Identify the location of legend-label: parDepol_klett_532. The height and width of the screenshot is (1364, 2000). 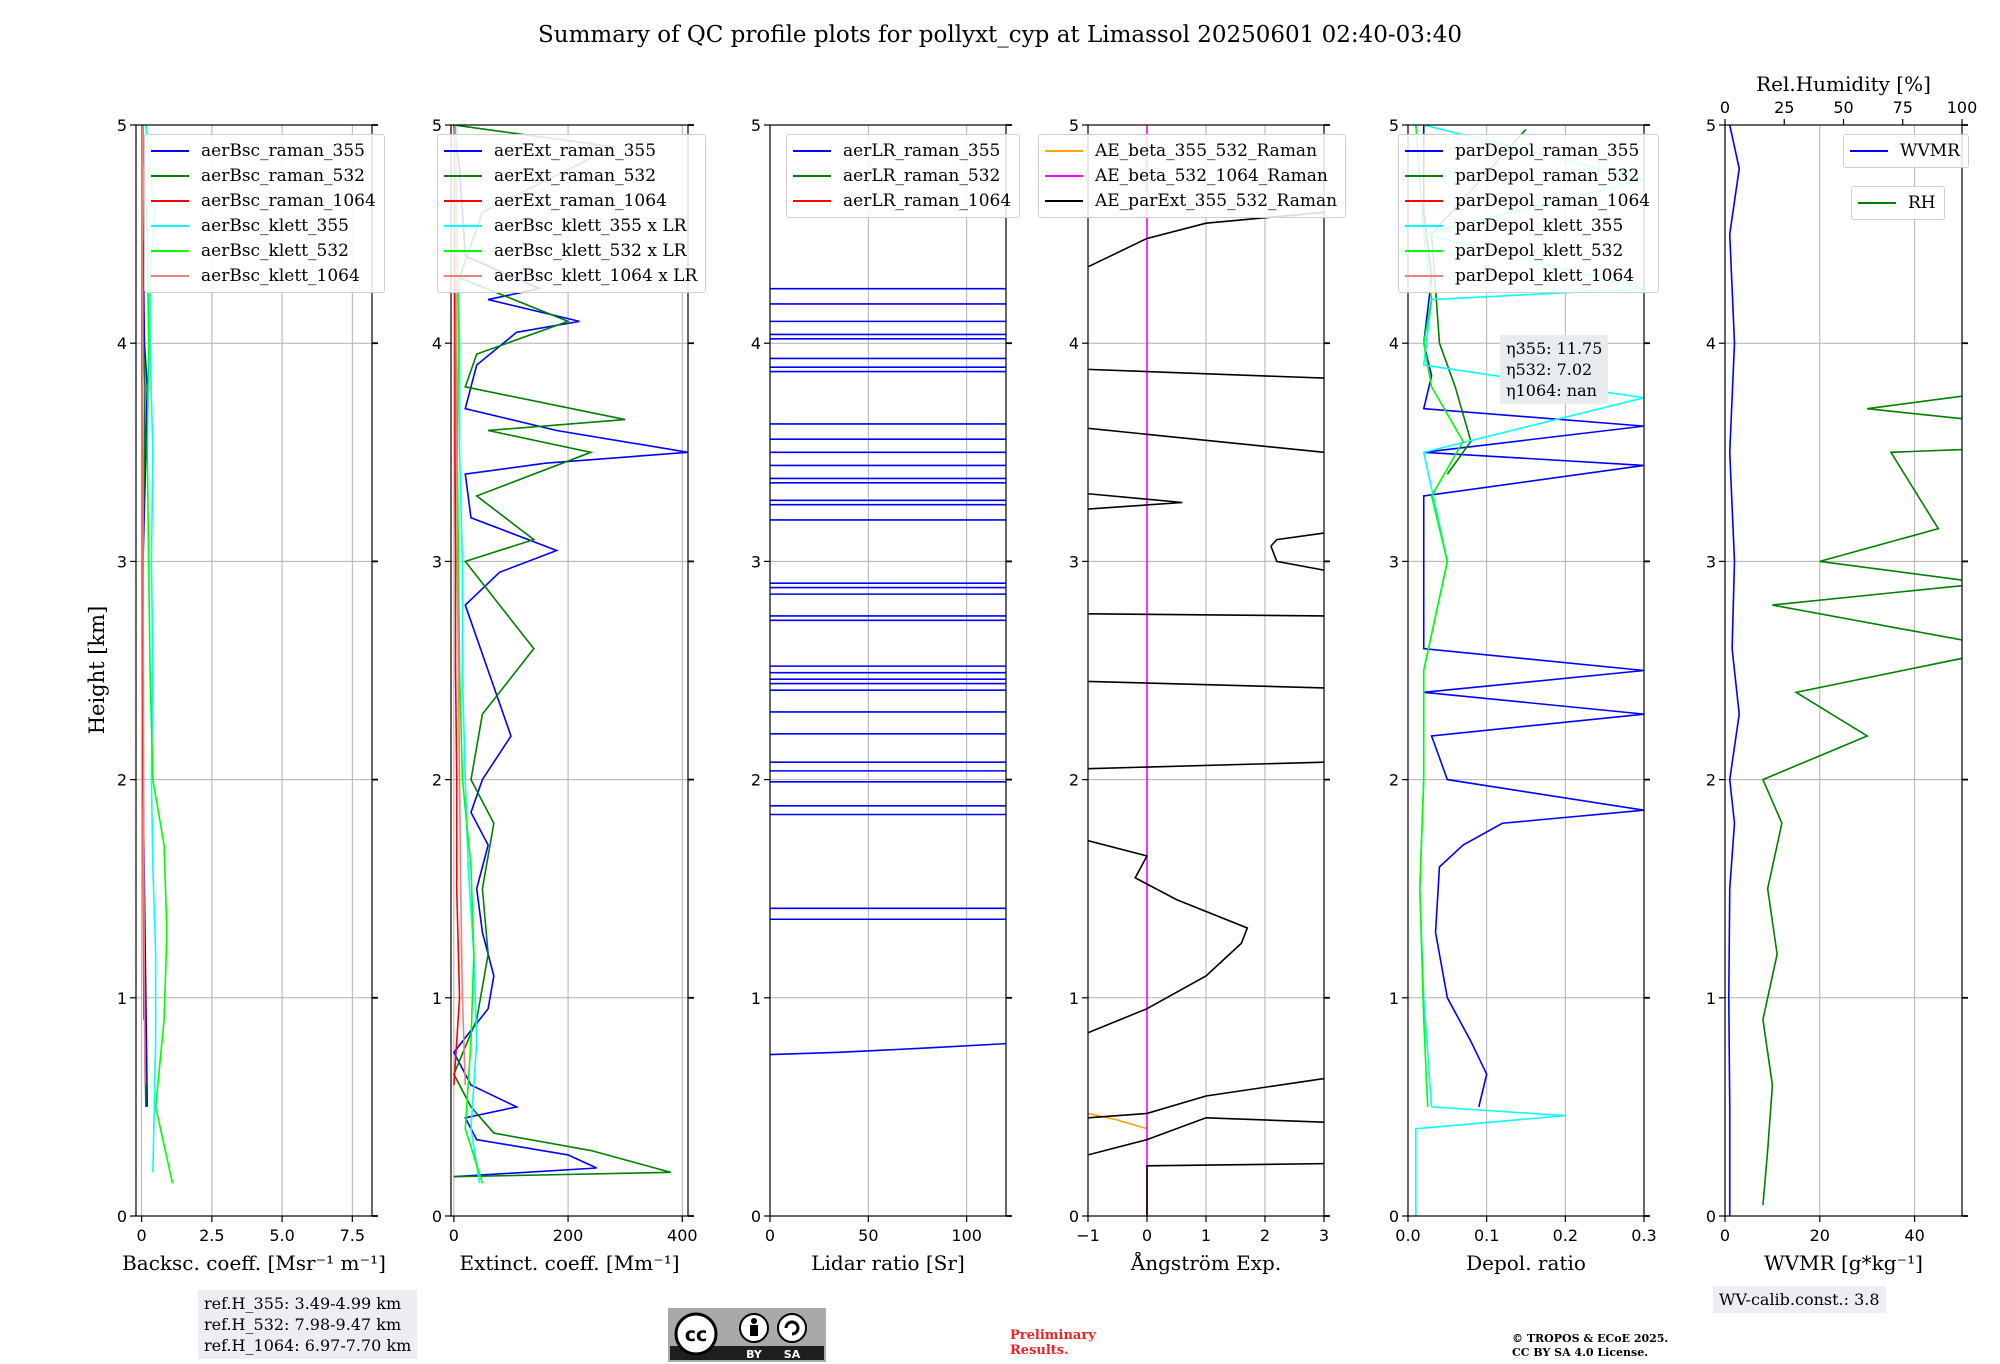
(1539, 250).